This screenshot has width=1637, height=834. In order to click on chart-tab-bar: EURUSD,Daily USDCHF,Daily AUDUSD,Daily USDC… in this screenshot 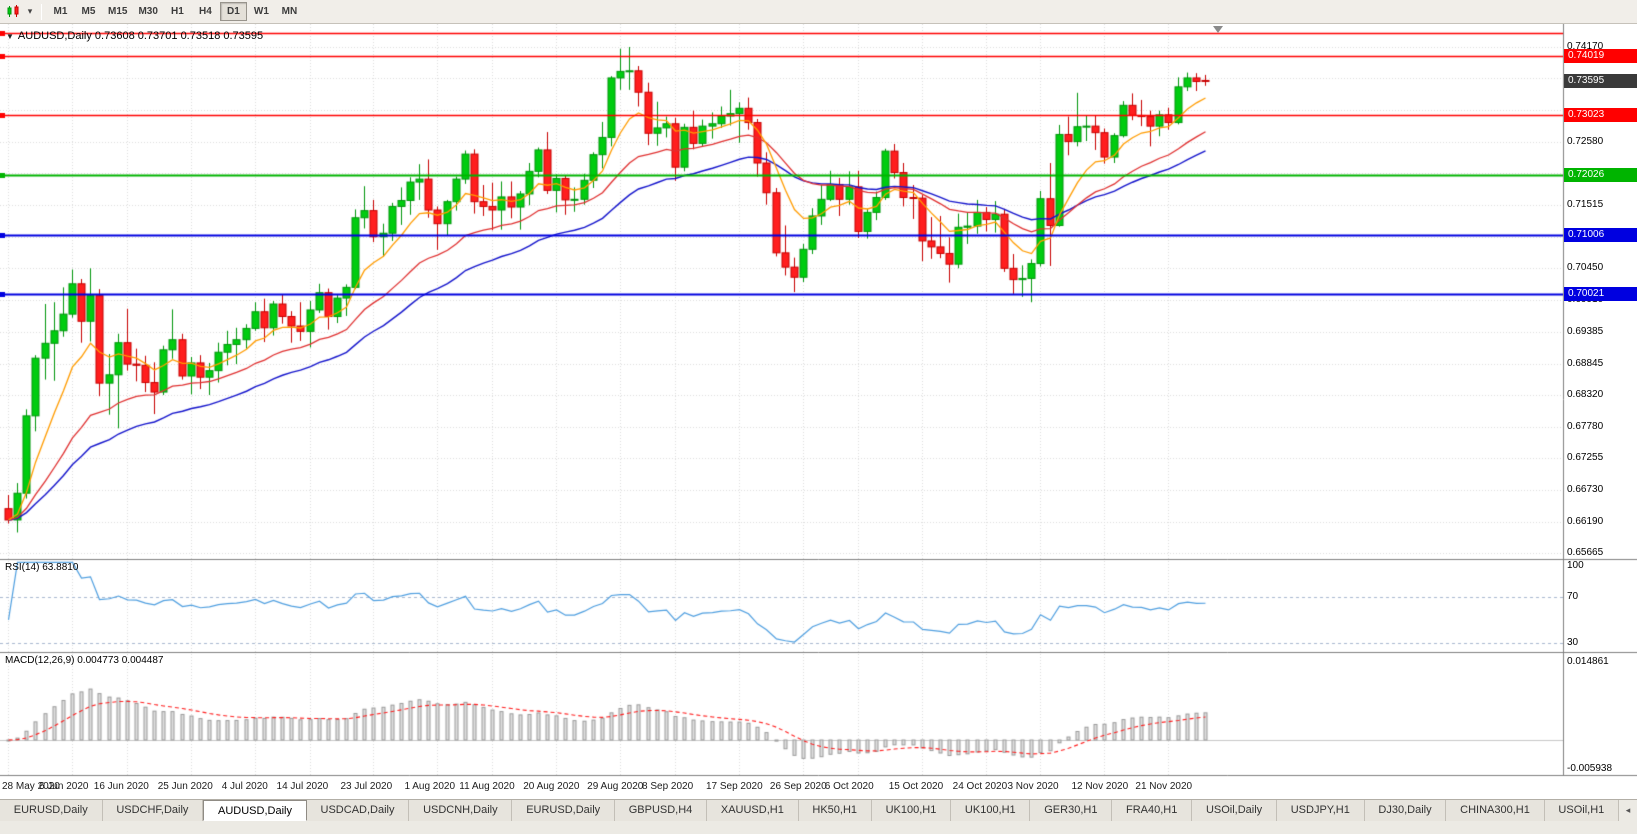, I will do `click(818, 816)`.